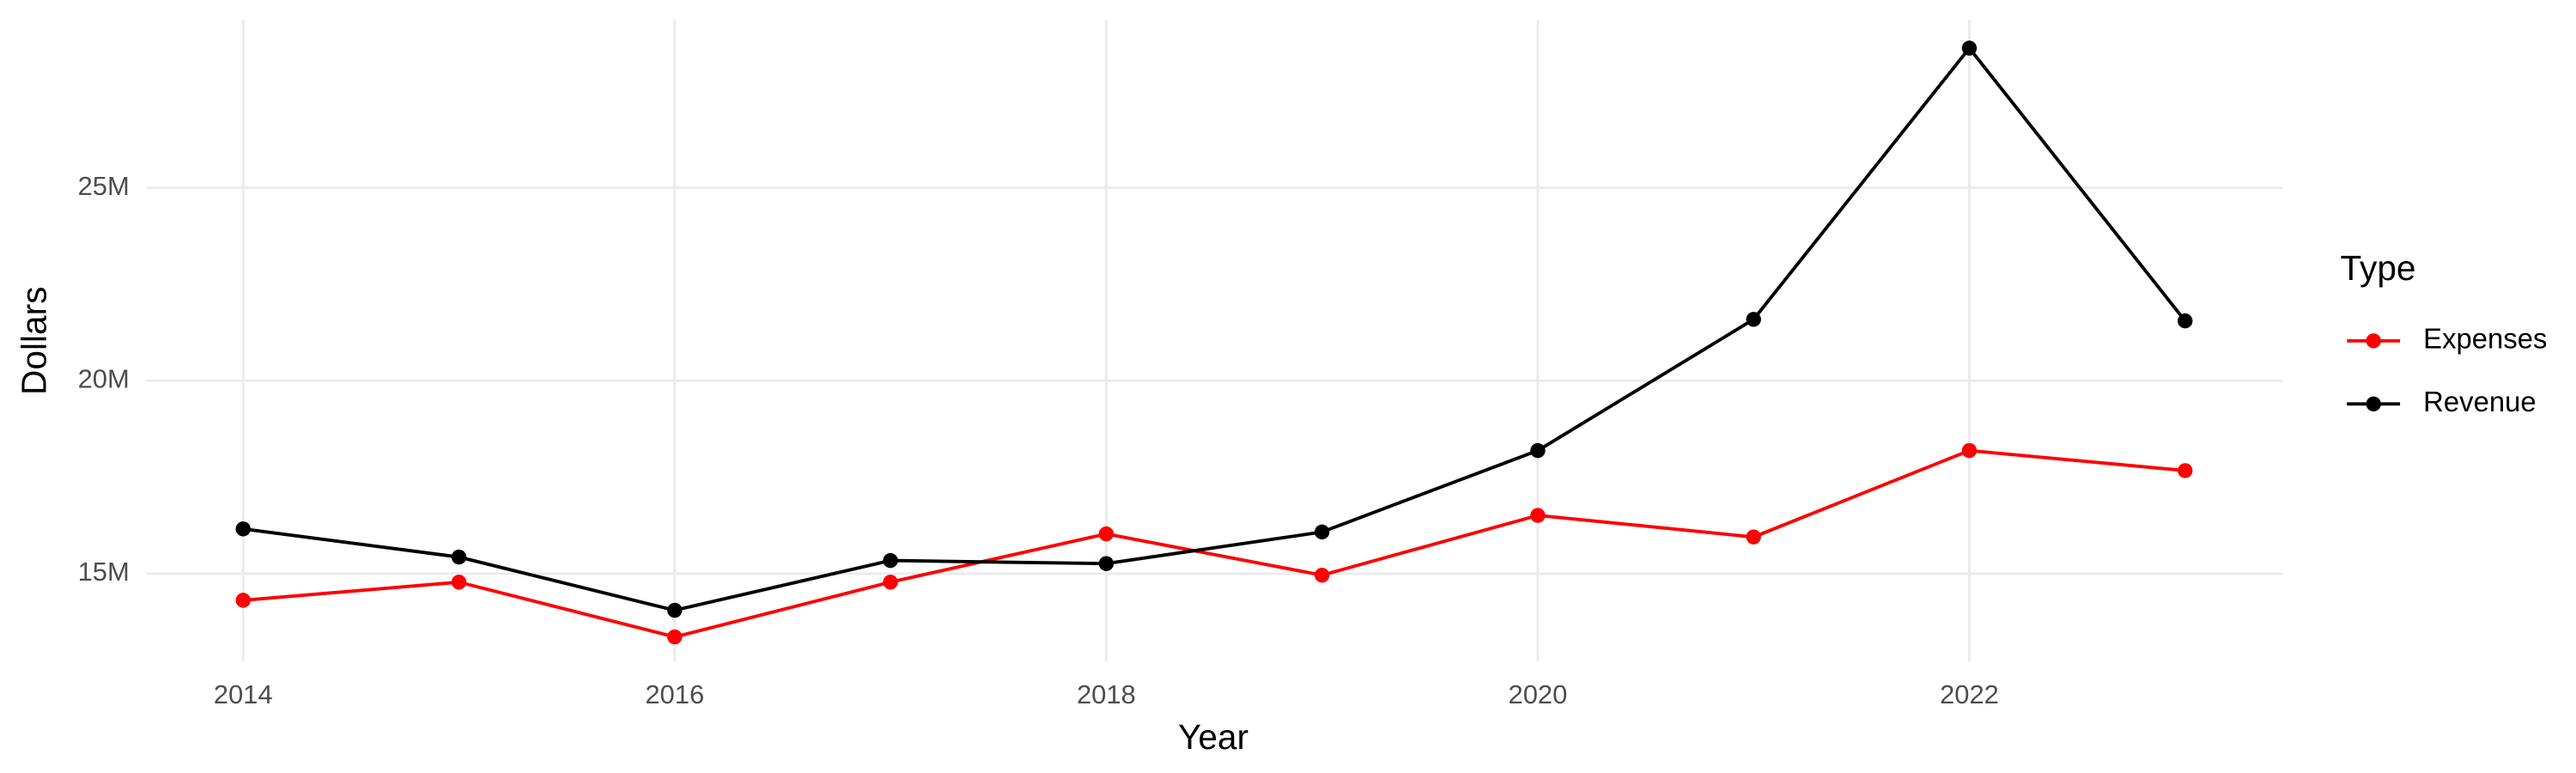 This screenshot has width=2576, height=773. What do you see at coordinates (1539, 694) in the screenshot?
I see `x-tick-label: 2020` at bounding box center [1539, 694].